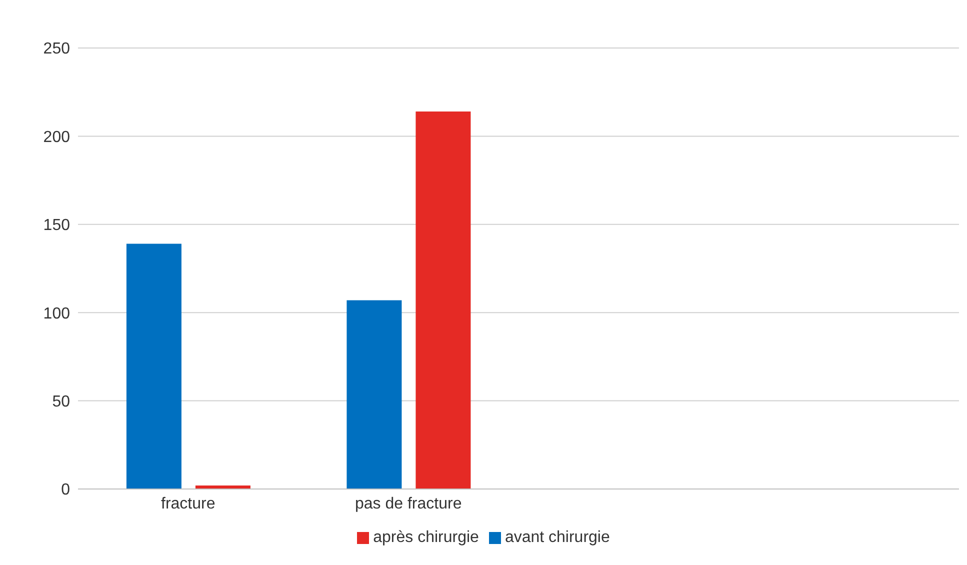  Describe the element at coordinates (56, 137) in the screenshot. I see `y-tick-label: 200` at that location.